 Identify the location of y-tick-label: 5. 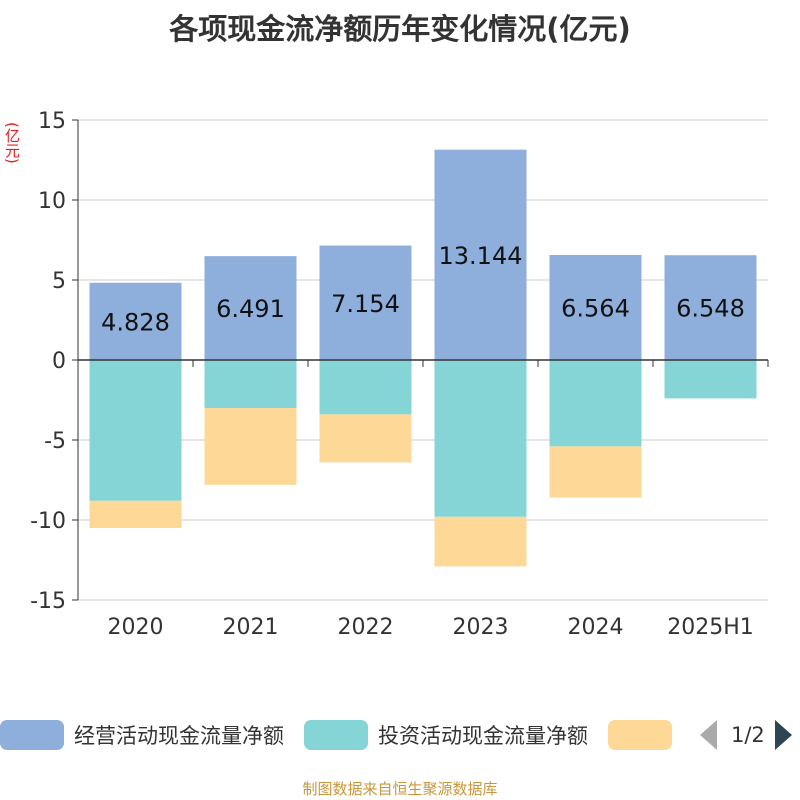
(59, 281).